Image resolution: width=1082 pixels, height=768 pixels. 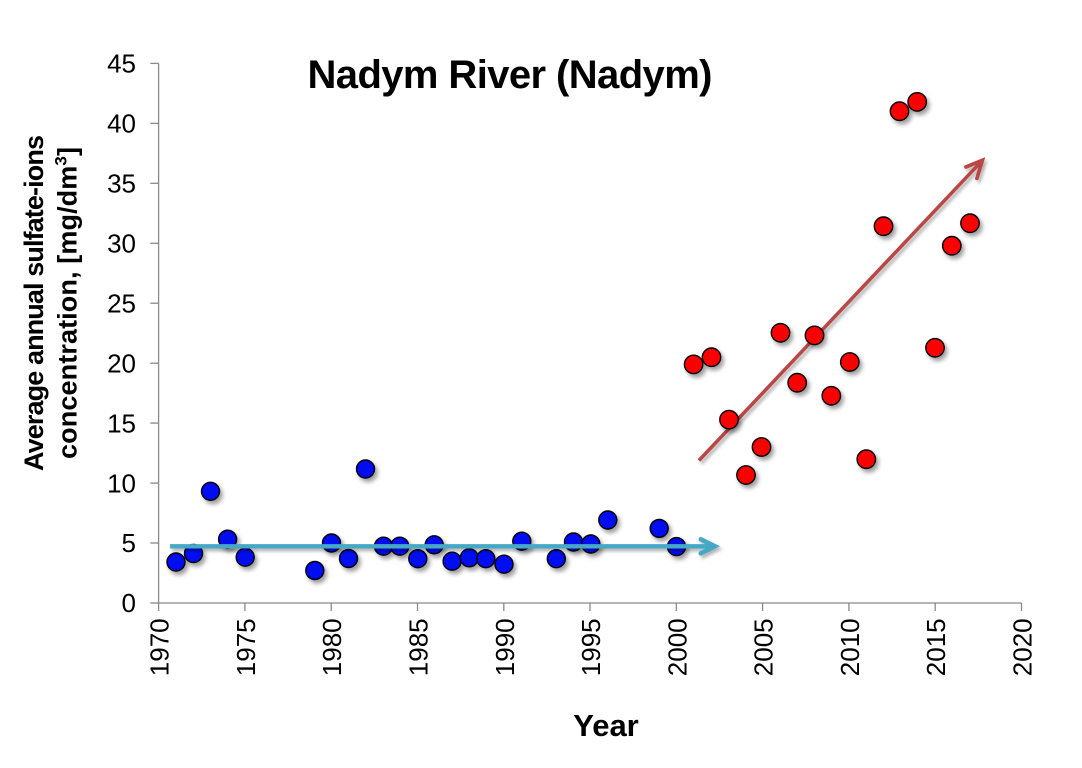 What do you see at coordinates (121, 64) in the screenshot?
I see `svg-text: 45` at bounding box center [121, 64].